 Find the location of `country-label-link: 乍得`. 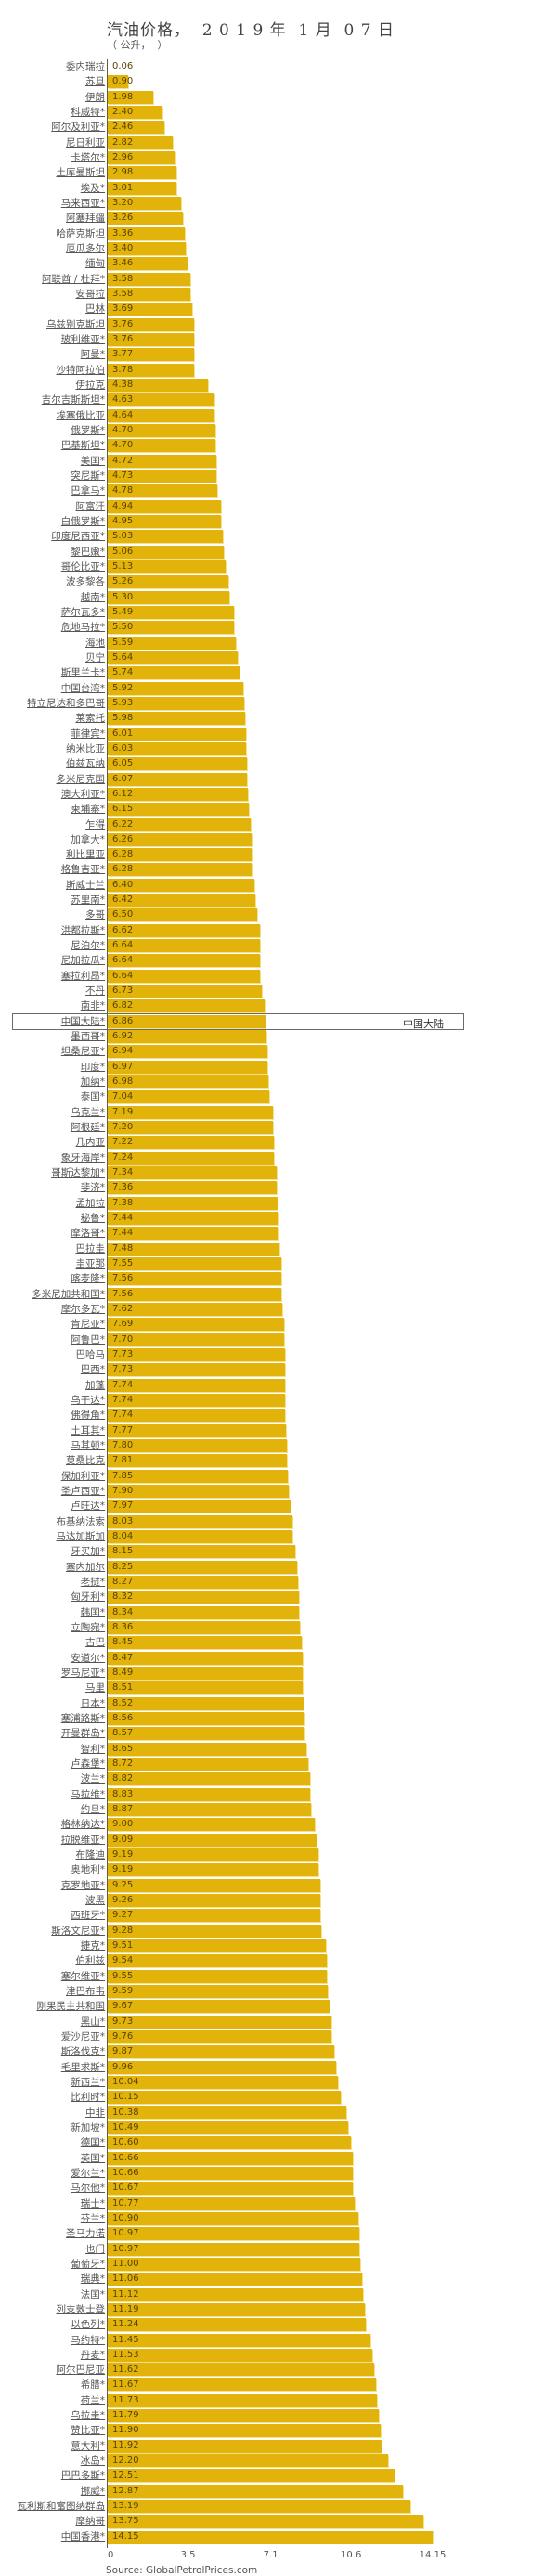

country-label-link: 乍得 is located at coordinates (95, 824).